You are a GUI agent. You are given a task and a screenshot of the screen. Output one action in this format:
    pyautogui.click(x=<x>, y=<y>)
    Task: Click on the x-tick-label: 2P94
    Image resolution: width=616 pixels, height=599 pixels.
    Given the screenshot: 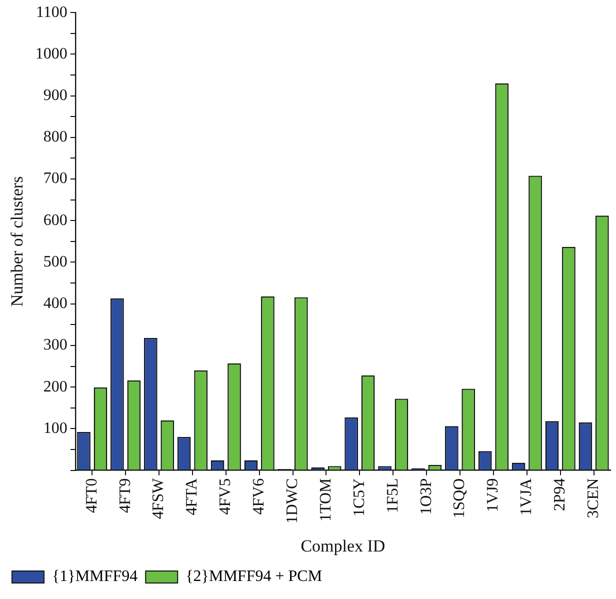 What is the action you would take?
    pyautogui.click(x=560, y=495)
    